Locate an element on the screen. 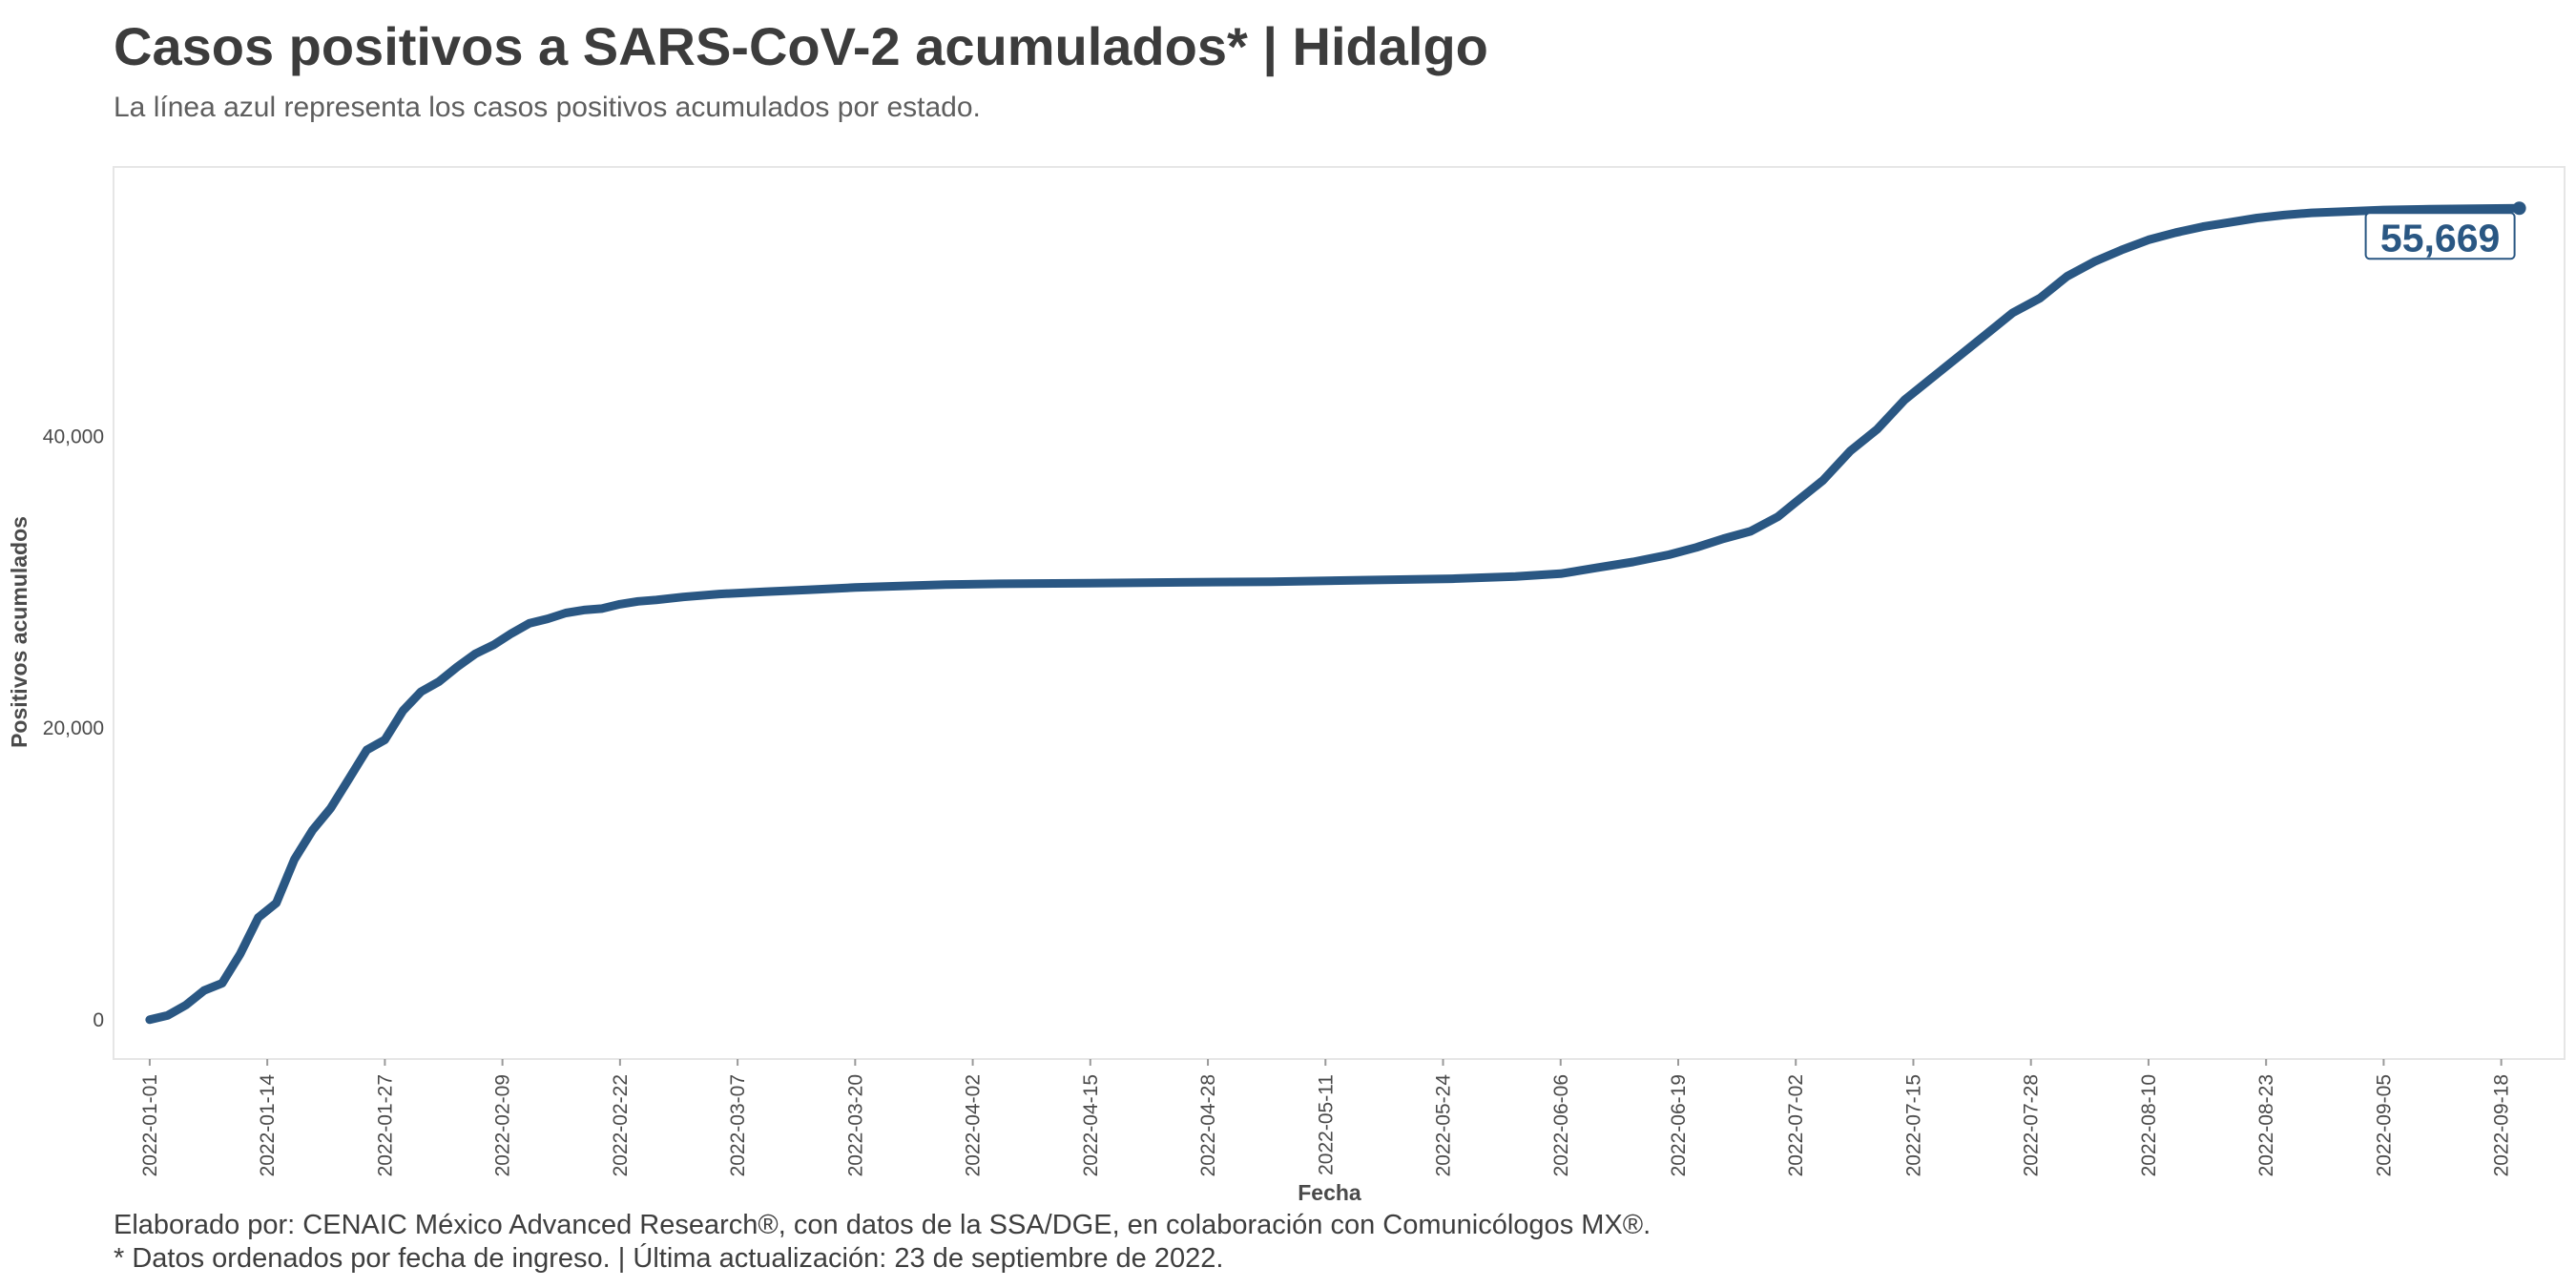  x-tick-label: 2022-01-01 is located at coordinates (150, 1125).